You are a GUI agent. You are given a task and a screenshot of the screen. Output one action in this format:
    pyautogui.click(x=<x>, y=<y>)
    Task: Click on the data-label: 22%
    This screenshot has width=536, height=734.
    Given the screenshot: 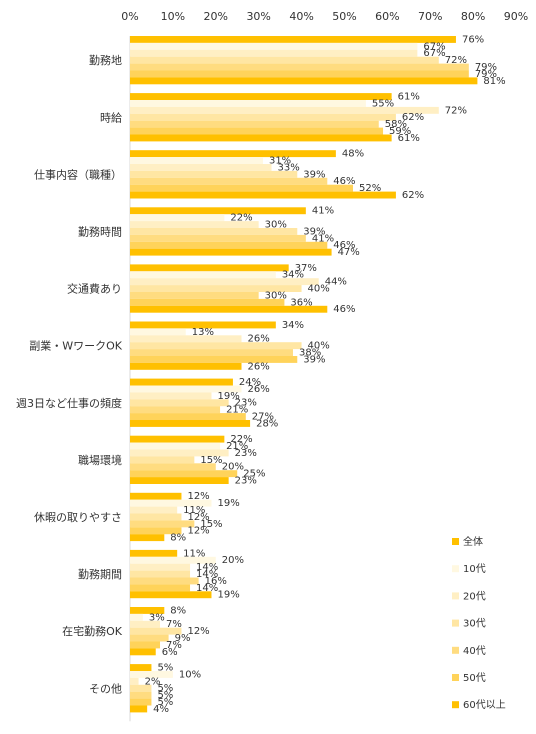 What is the action you would take?
    pyautogui.click(x=241, y=439)
    